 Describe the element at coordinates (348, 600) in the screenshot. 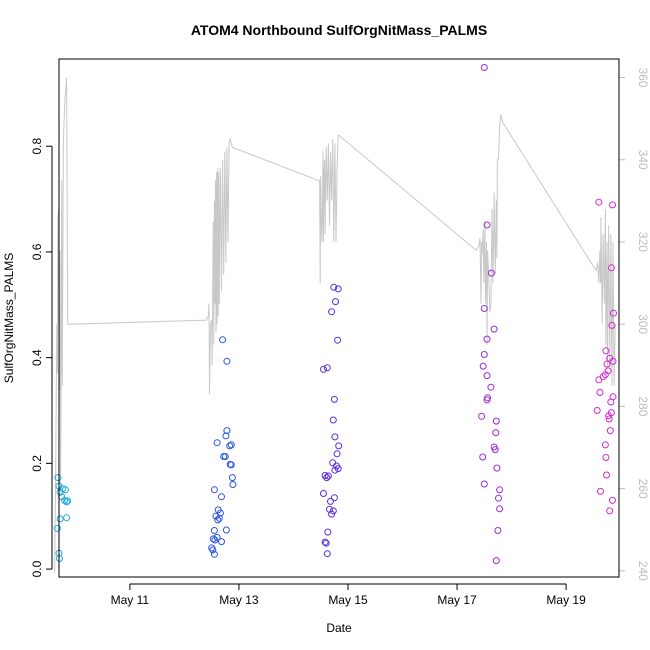

I see `x-tick-label-2: May 15` at that location.